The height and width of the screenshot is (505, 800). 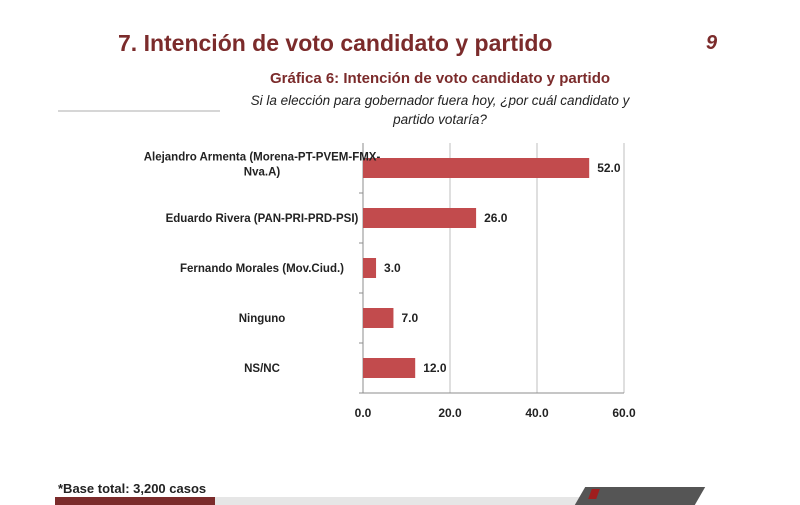 What do you see at coordinates (409, 318) in the screenshot?
I see `data-label: 7.0` at bounding box center [409, 318].